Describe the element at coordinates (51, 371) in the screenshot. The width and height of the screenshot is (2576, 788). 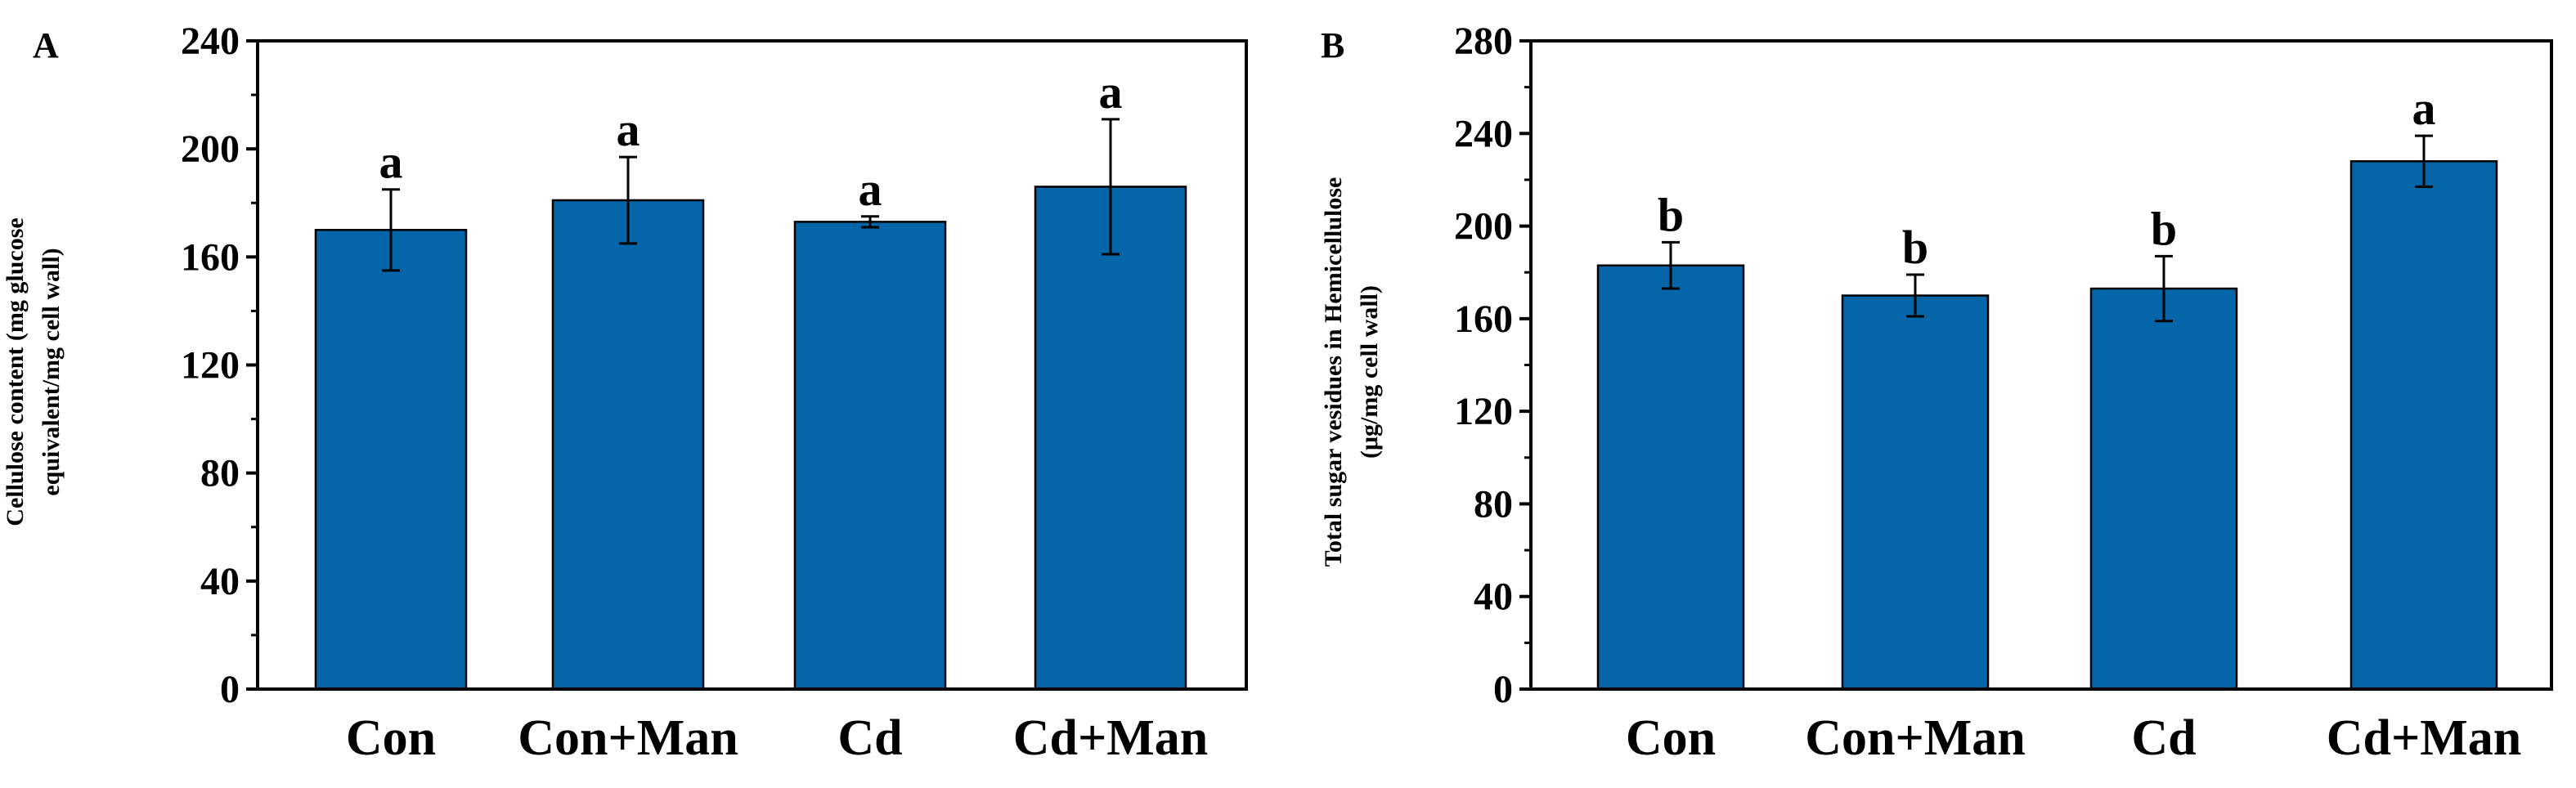
I see `y-axis-title-line: equivalent/mg cell wall)` at that location.